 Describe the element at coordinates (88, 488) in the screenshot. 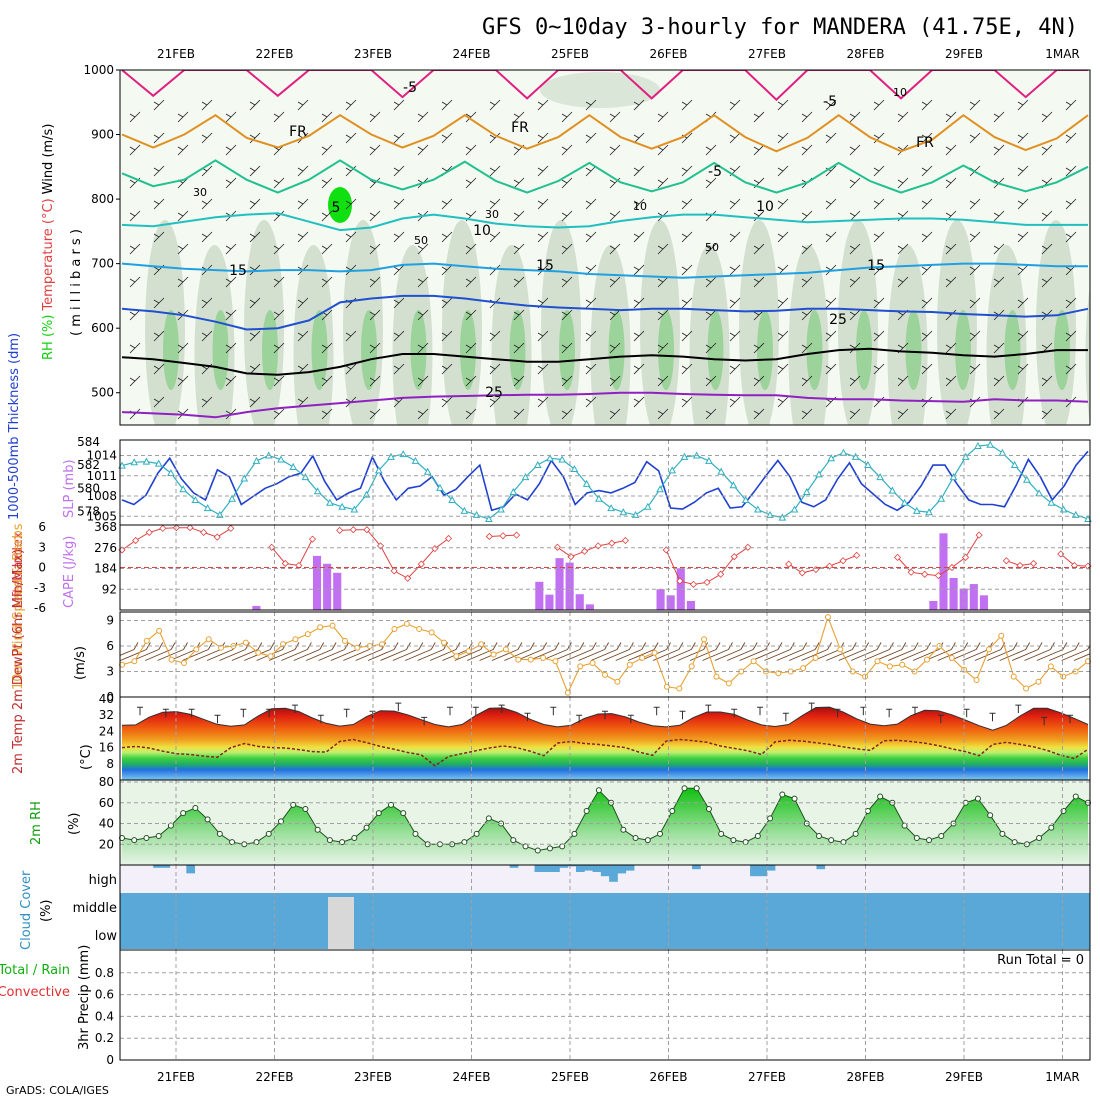

I see `thickness-tick: 580` at that location.